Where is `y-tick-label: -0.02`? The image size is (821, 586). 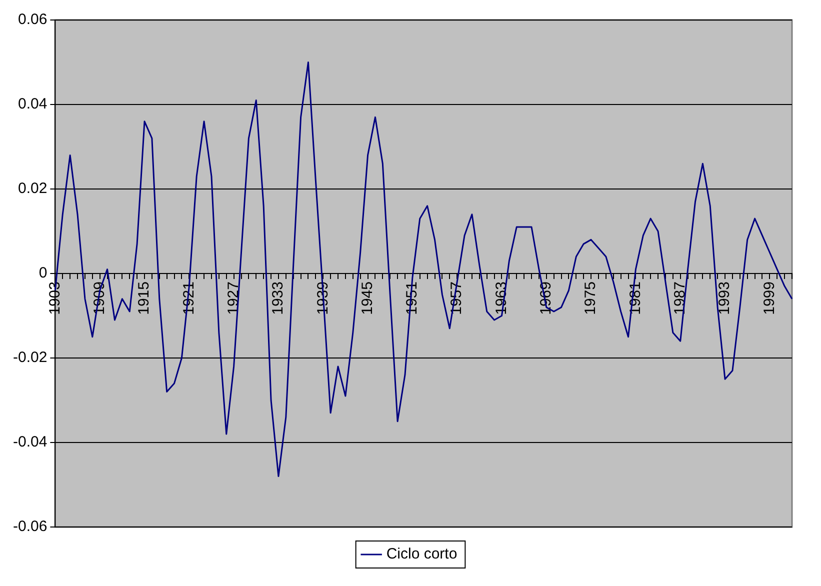
y-tick-label: -0.02 is located at coordinates (30, 357).